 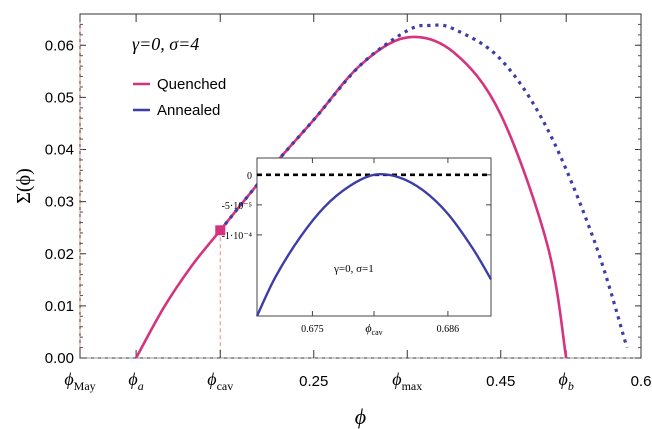 What do you see at coordinates (59, 306) in the screenshot?
I see `y-tick-label: 0.01` at bounding box center [59, 306].